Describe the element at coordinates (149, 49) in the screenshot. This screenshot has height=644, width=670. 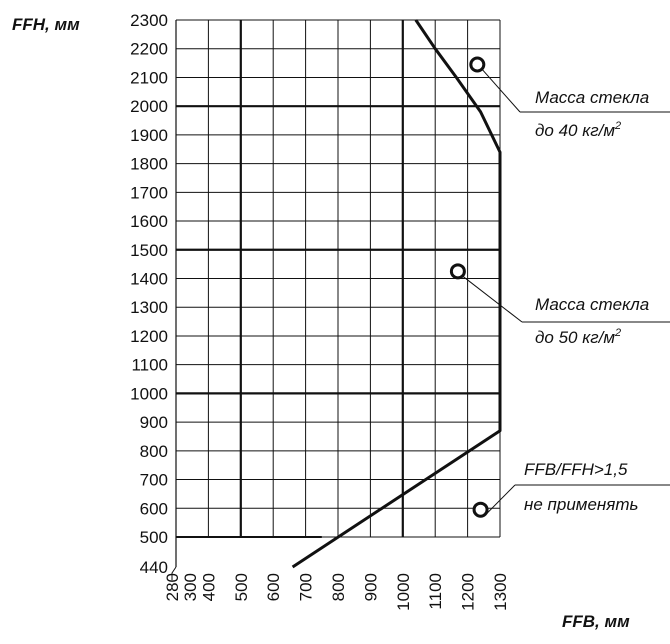
I see `y-tick-label: 2200` at that location.